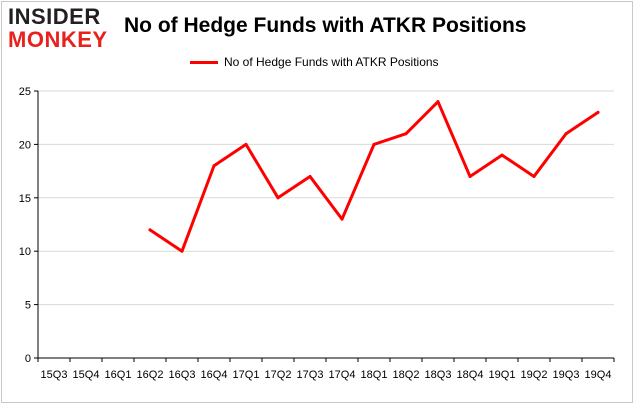 Image resolution: width=634 pixels, height=404 pixels. What do you see at coordinates (246, 144) in the screenshot?
I see `data-point: 17Q1: 20` at bounding box center [246, 144].